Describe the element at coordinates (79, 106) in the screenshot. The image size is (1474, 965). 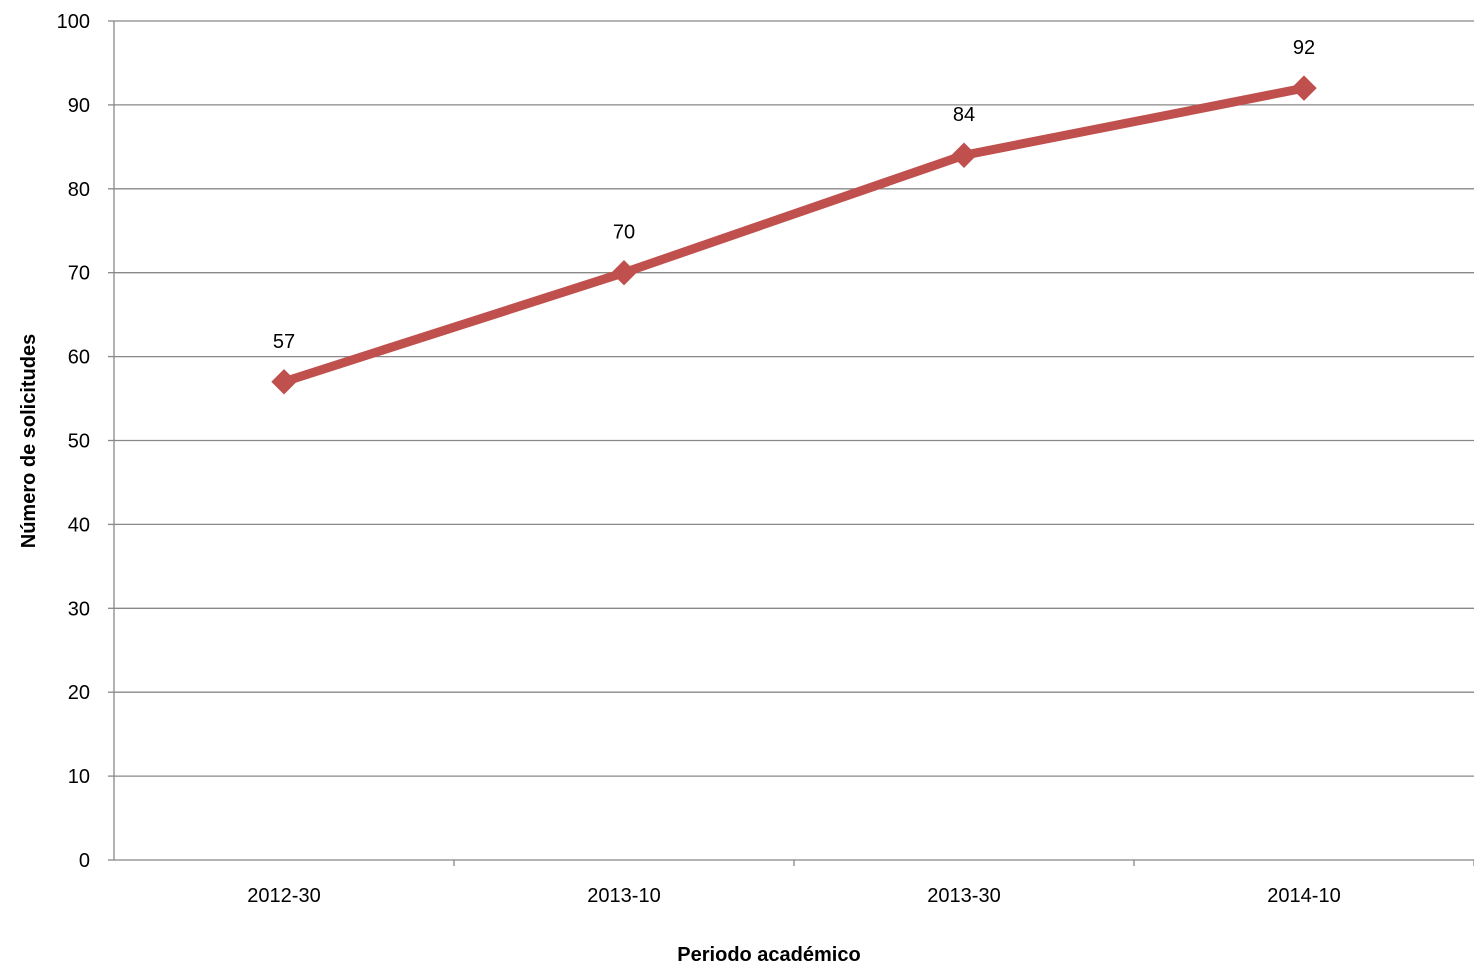
I see `y-tick-label: 90` at that location.